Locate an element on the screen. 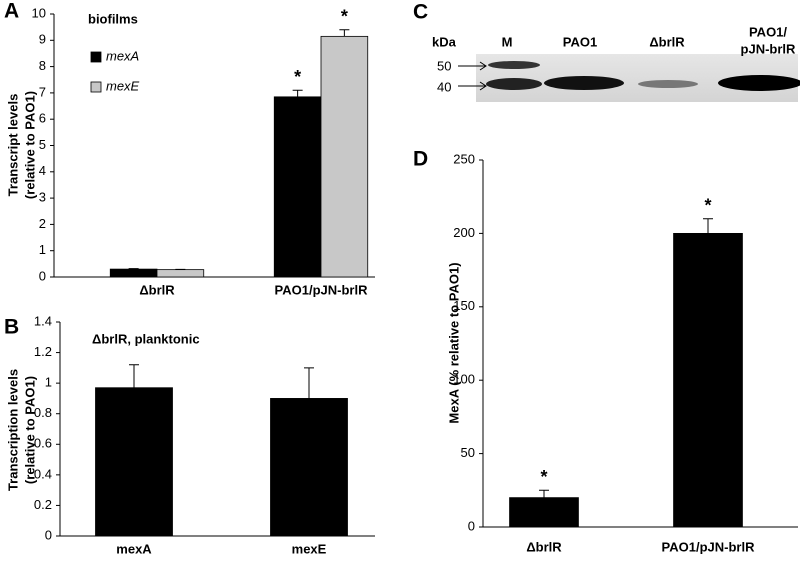 This screenshot has height=563, width=800. panel-letter: C is located at coordinates (420, 12).